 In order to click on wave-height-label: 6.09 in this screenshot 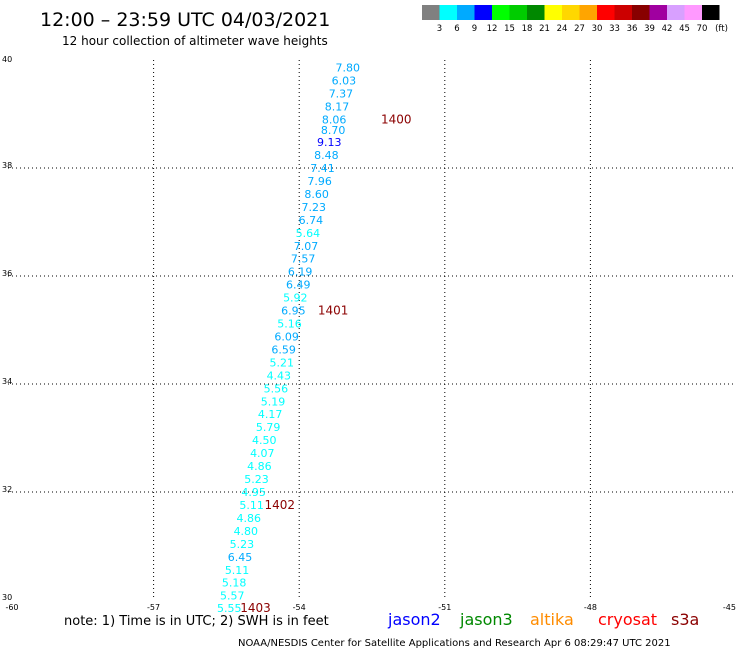, I will do `click(286, 336)`.